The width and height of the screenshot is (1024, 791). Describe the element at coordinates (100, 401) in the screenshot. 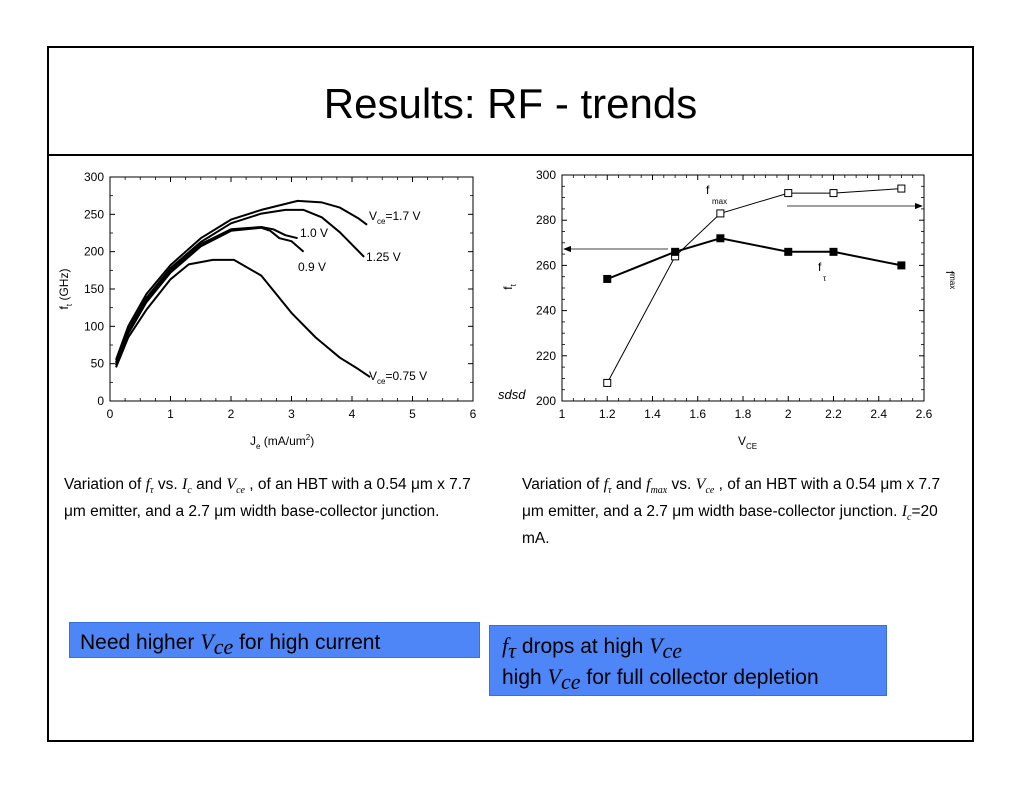

I see `y-tick-label: 0` at that location.